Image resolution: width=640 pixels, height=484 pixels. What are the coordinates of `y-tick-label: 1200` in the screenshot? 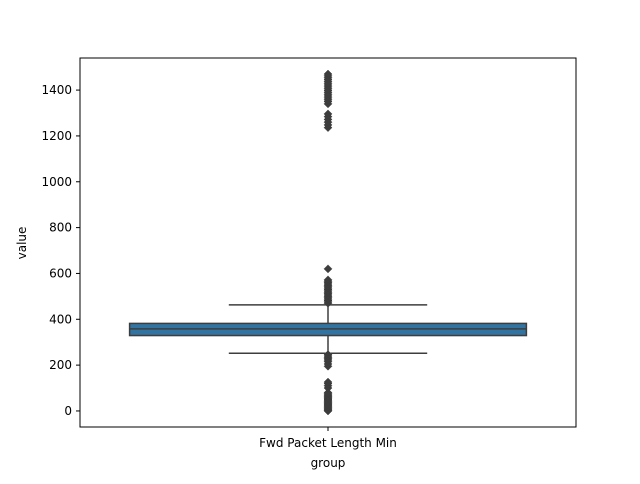 It's located at (56, 136).